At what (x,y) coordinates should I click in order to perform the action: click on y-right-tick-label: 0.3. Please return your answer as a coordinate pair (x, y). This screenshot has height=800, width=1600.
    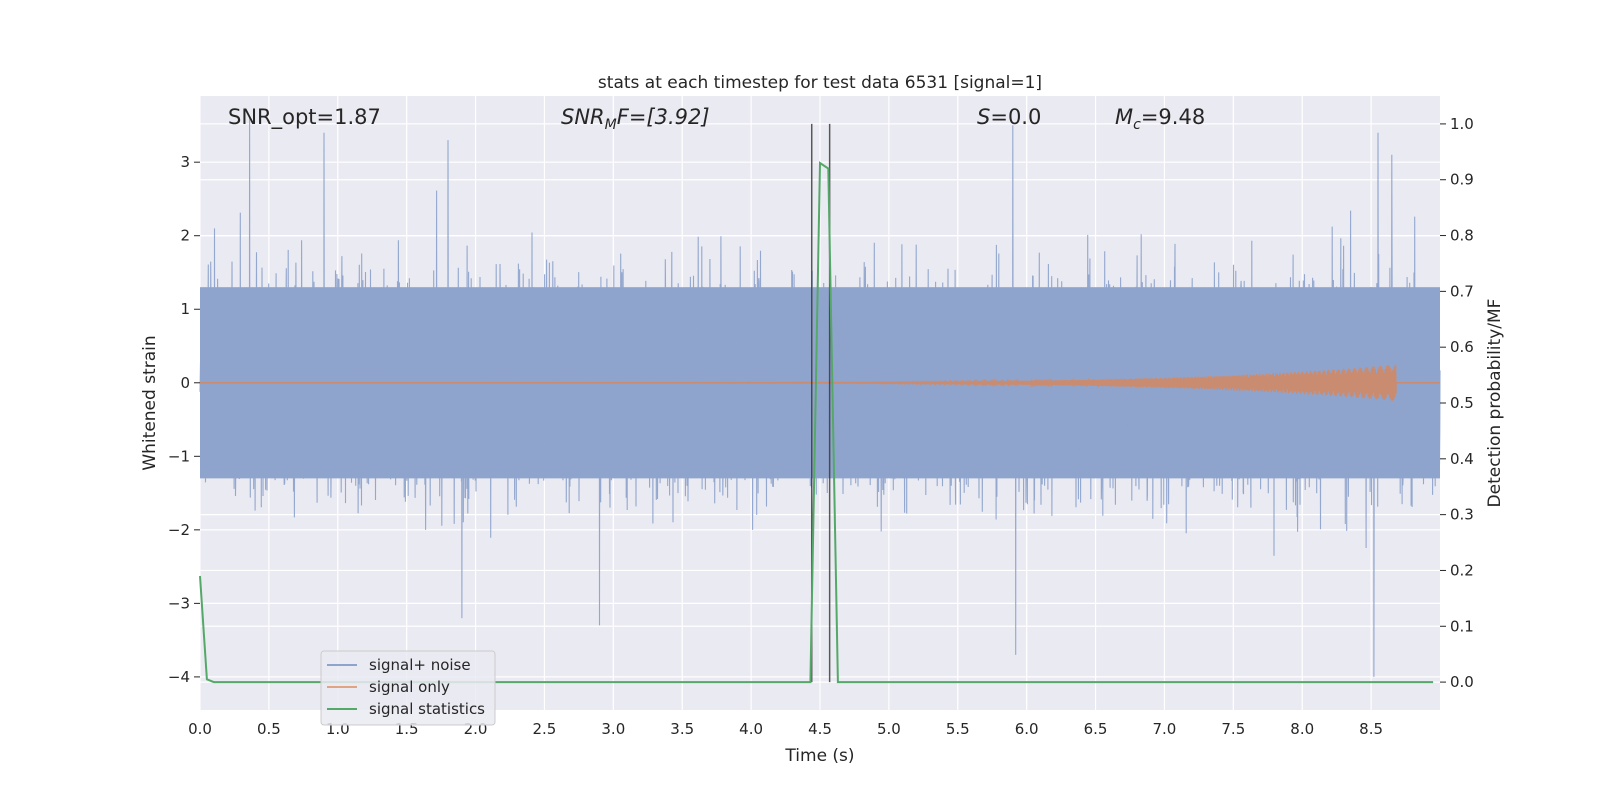
    Looking at the image, I should click on (1462, 515).